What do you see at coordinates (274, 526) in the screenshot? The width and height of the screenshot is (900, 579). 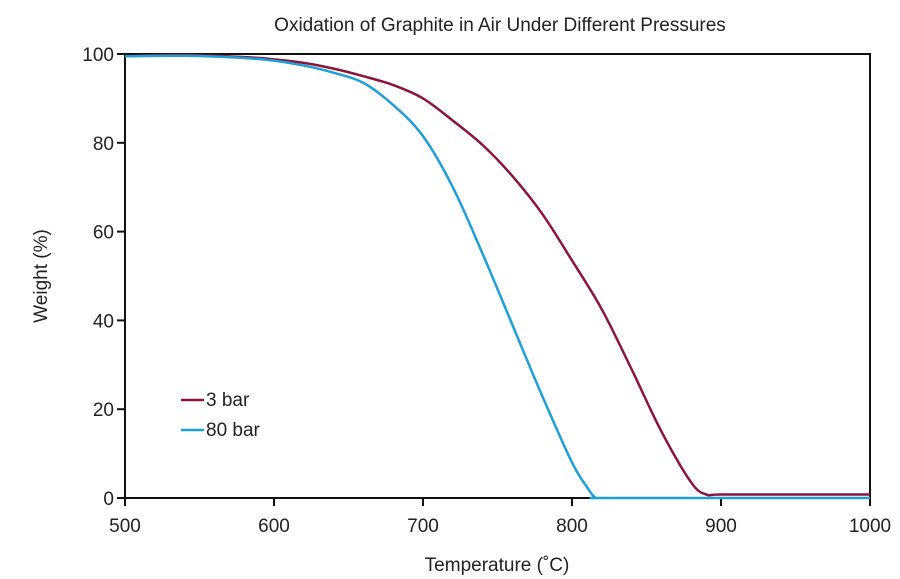 I see `x-tick-label: 600` at bounding box center [274, 526].